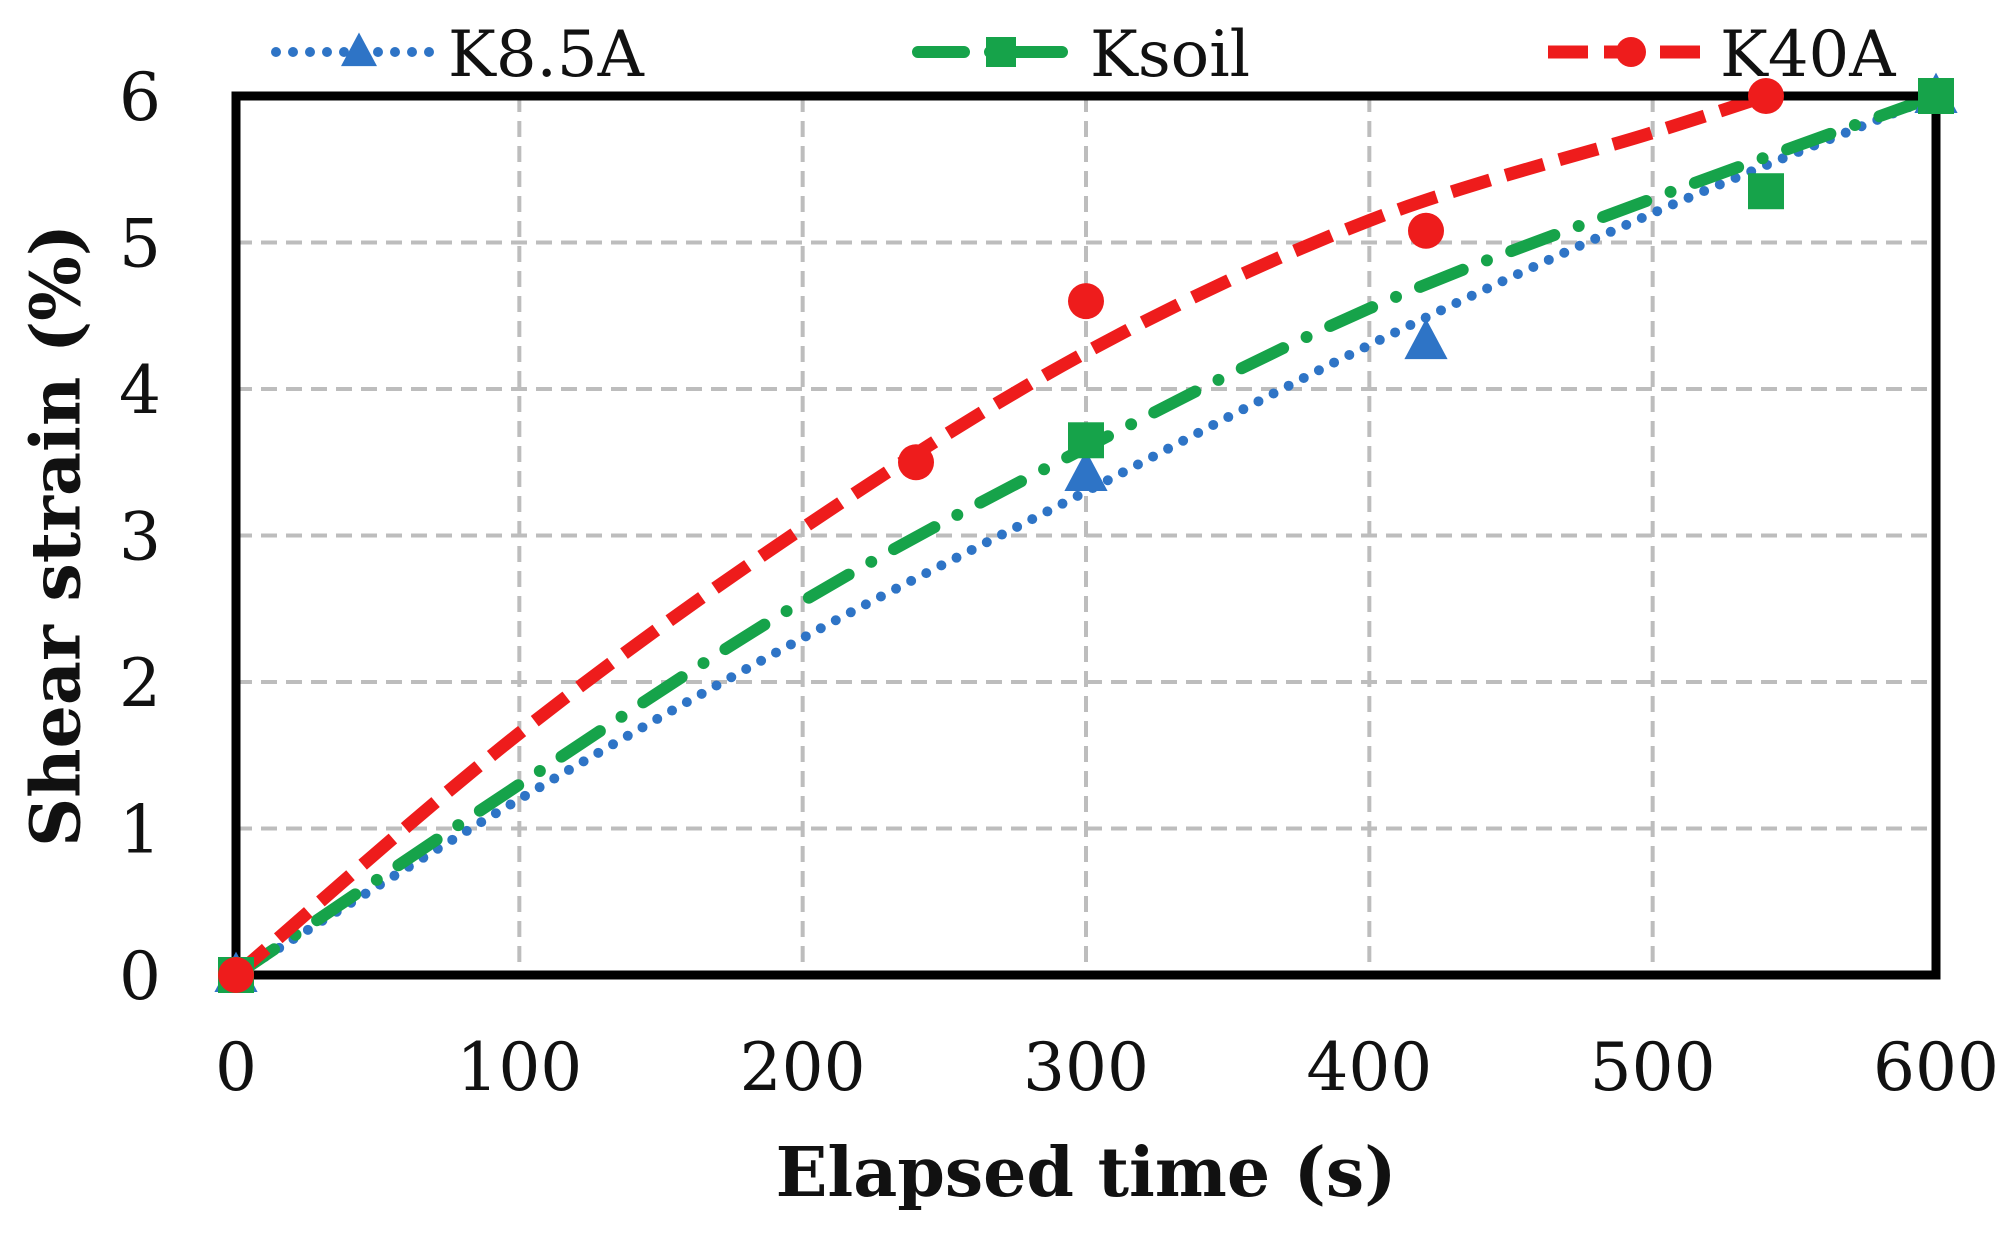  Describe the element at coordinates (1808, 55) in the screenshot. I see `legend-label-k40a: K40A` at that location.